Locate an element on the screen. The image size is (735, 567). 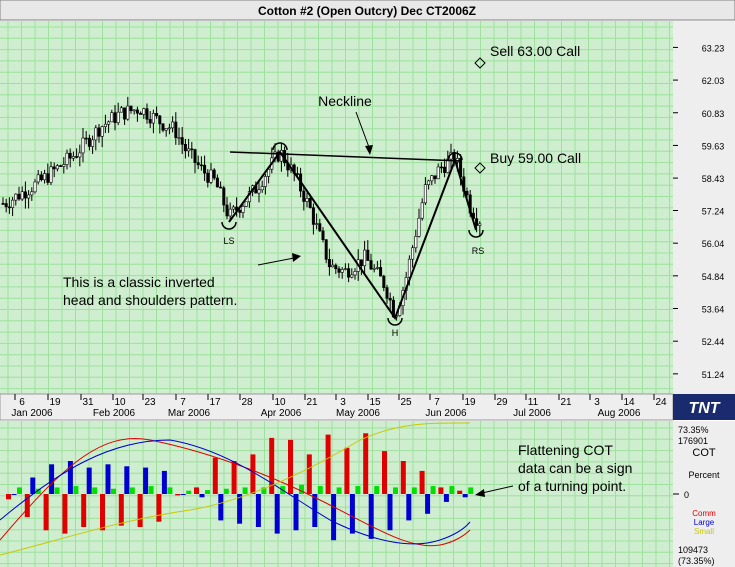
price-axis is located at coordinates (704, 207).